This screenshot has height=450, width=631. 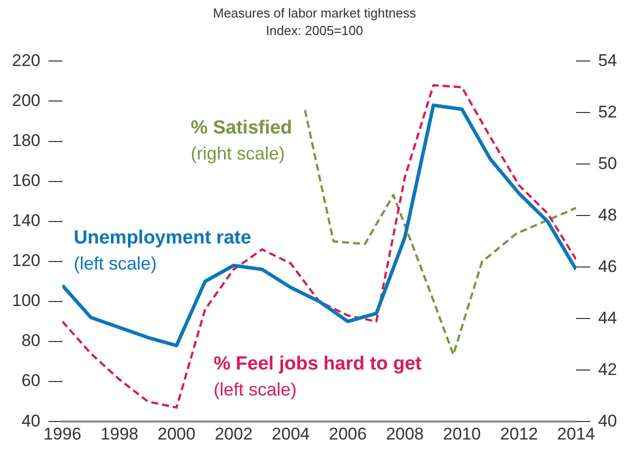 I want to click on x-tick-label: 2006, so click(x=347, y=434).